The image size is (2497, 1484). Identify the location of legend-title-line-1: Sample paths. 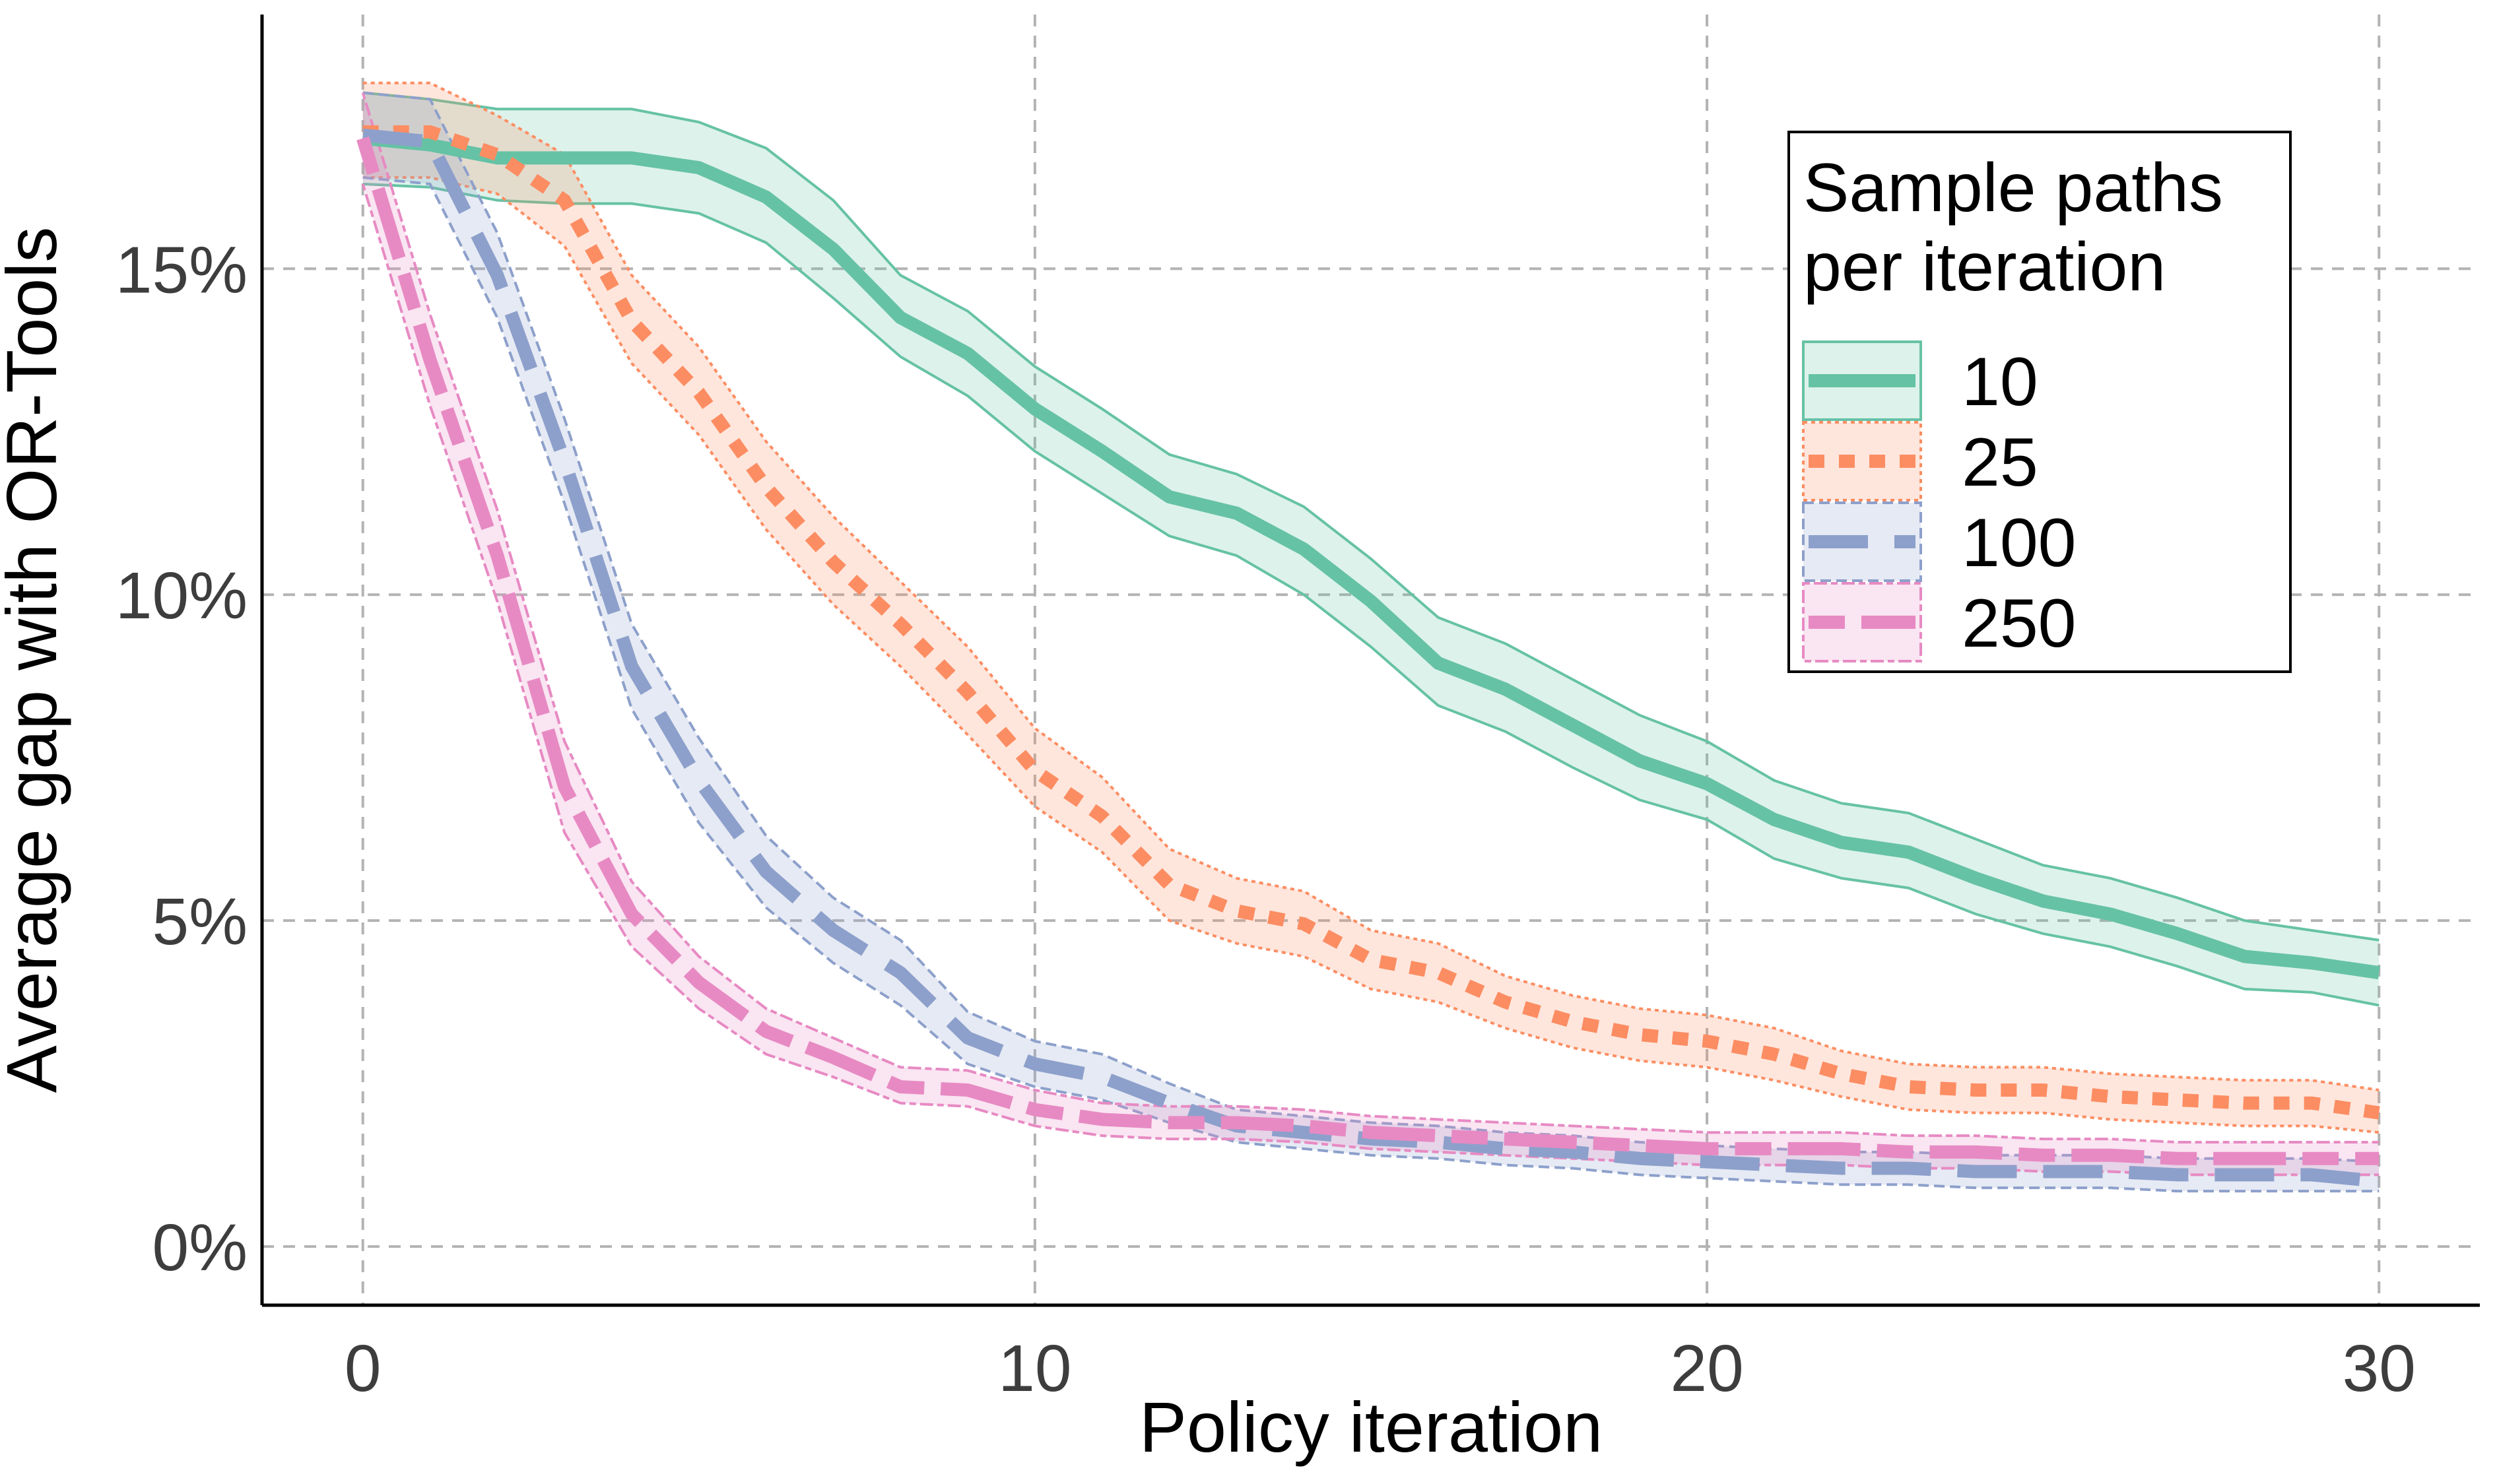
(2013, 188).